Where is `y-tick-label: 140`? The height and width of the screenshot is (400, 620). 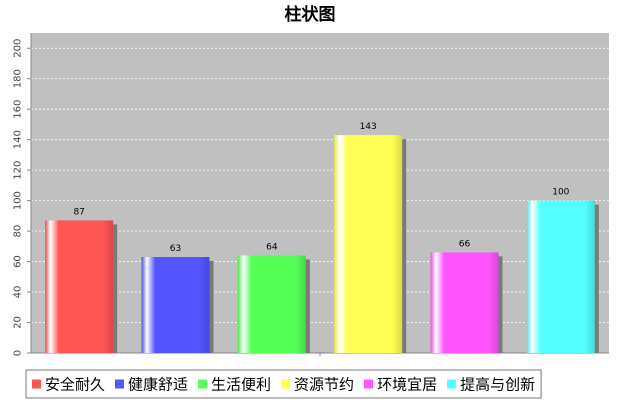 y-tick-label: 140 is located at coordinates (18, 139).